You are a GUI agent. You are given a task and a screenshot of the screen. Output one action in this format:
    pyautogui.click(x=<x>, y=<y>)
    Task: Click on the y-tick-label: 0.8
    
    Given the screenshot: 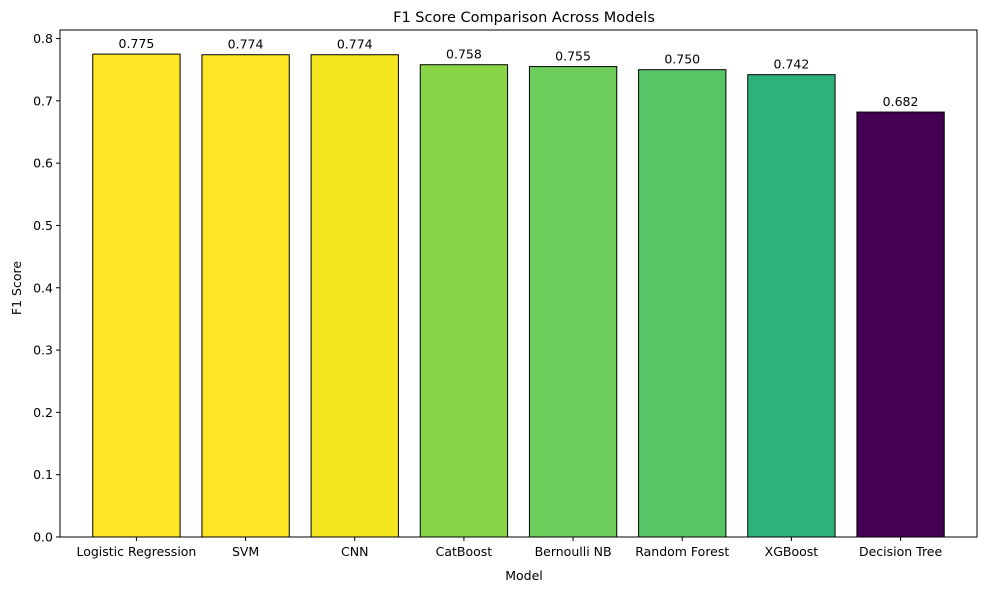 What is the action you would take?
    pyautogui.click(x=43, y=38)
    